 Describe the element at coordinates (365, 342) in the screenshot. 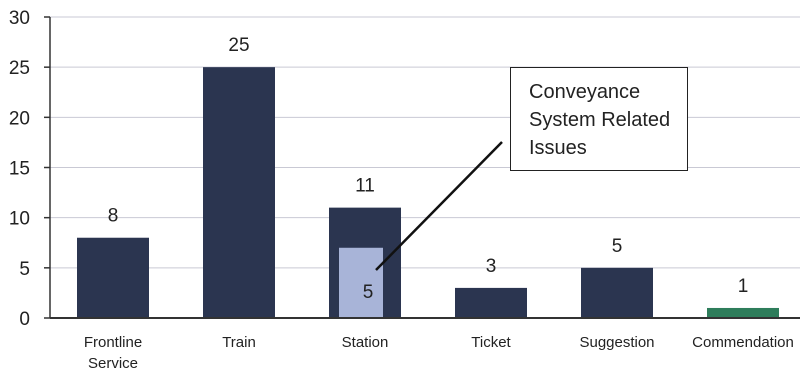

I see `x-tick-label: Station` at that location.